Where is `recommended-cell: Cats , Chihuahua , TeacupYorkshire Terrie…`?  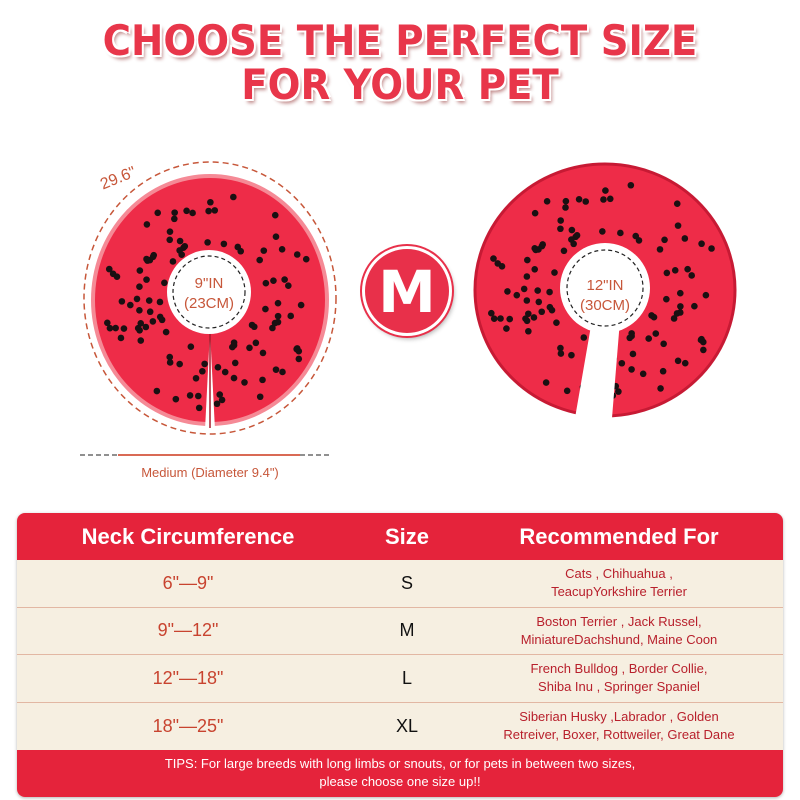 recommended-cell: Cats , Chihuahua , TeacupYorkshire Terrie… is located at coordinates (619, 583).